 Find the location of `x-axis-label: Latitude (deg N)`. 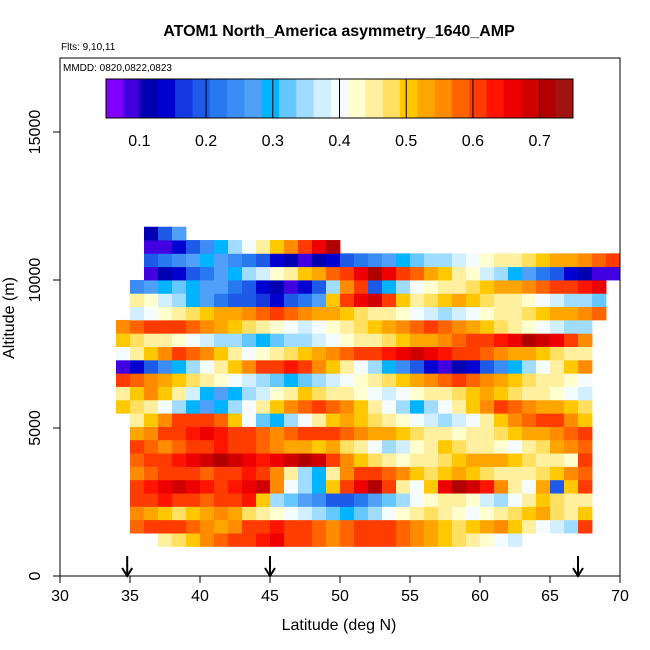

x-axis-label: Latitude (deg N) is located at coordinates (339, 625).